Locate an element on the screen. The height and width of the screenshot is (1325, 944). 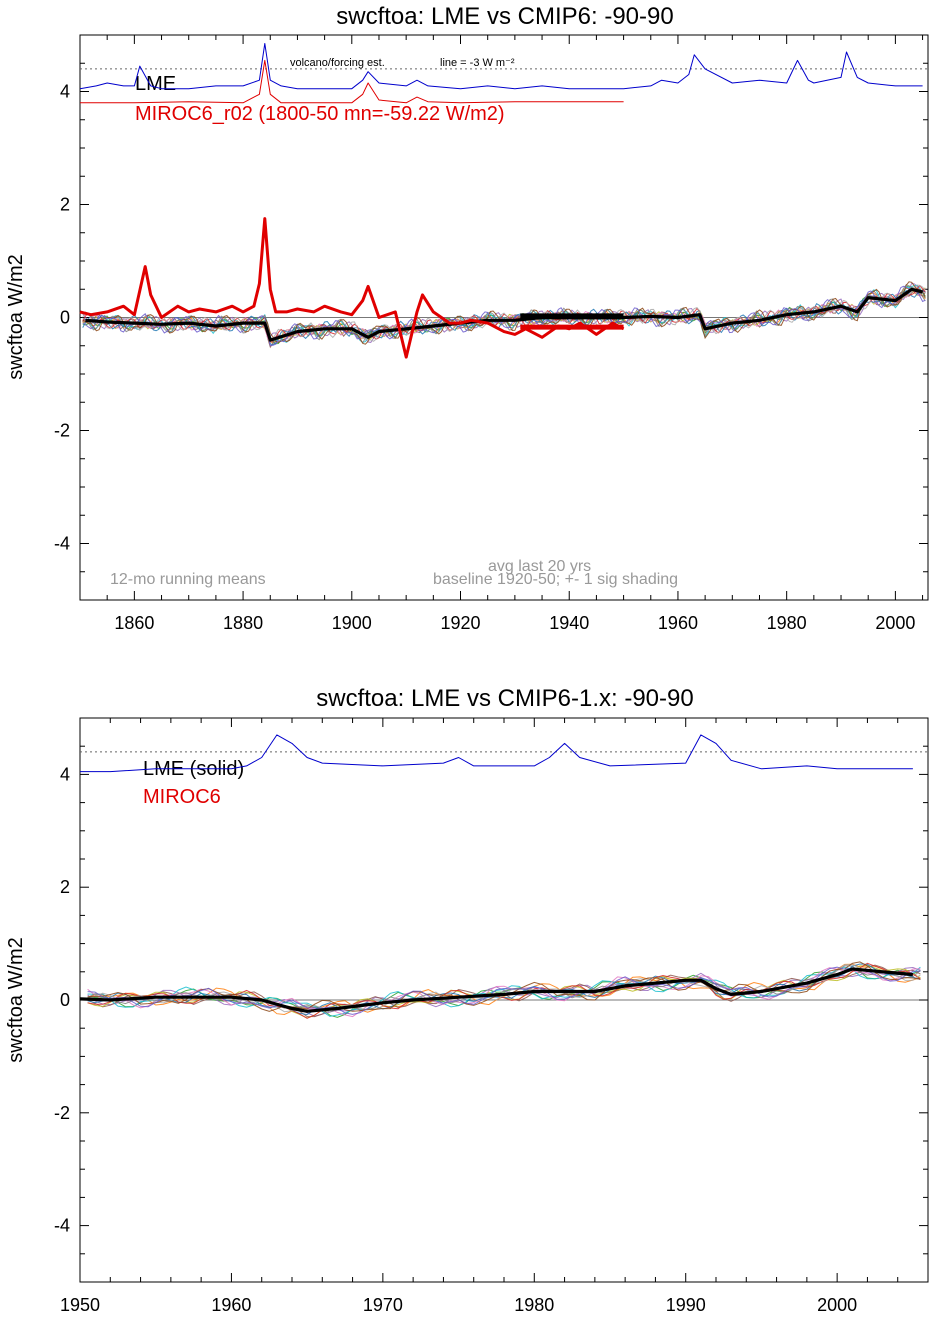
running-mean-note: 12-mo running means is located at coordinates (188, 579).